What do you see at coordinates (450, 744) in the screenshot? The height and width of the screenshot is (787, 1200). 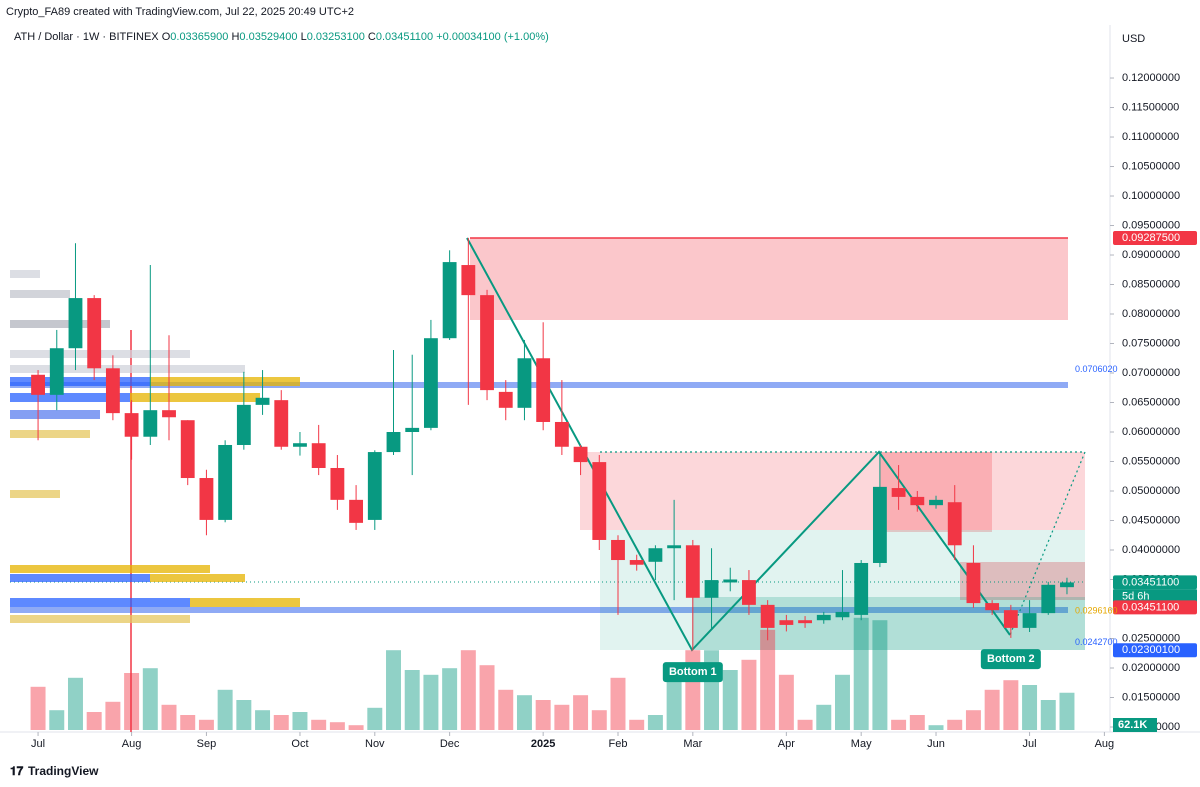 I see `x-tick-label: Dec` at bounding box center [450, 744].